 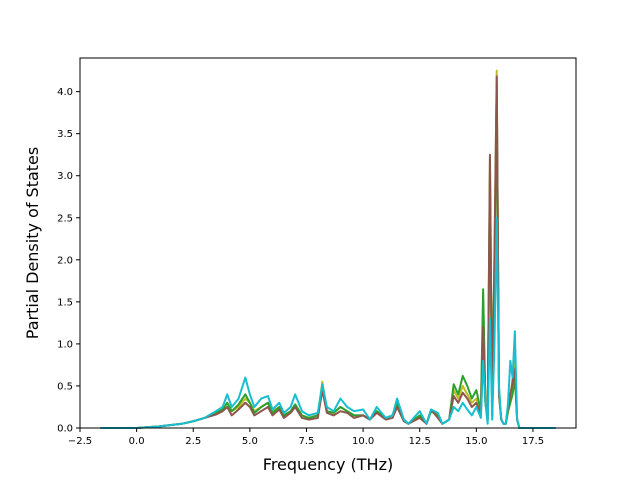 What do you see at coordinates (328, 464) in the screenshot?
I see `x-axis-label: Frequency (THz)` at bounding box center [328, 464].